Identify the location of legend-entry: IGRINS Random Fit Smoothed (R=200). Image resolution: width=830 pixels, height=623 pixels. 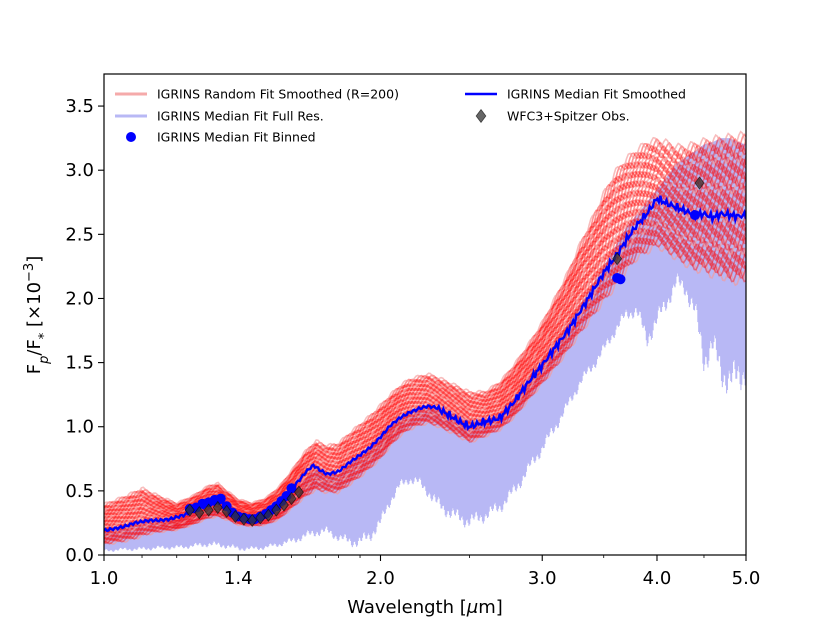
(257, 94).